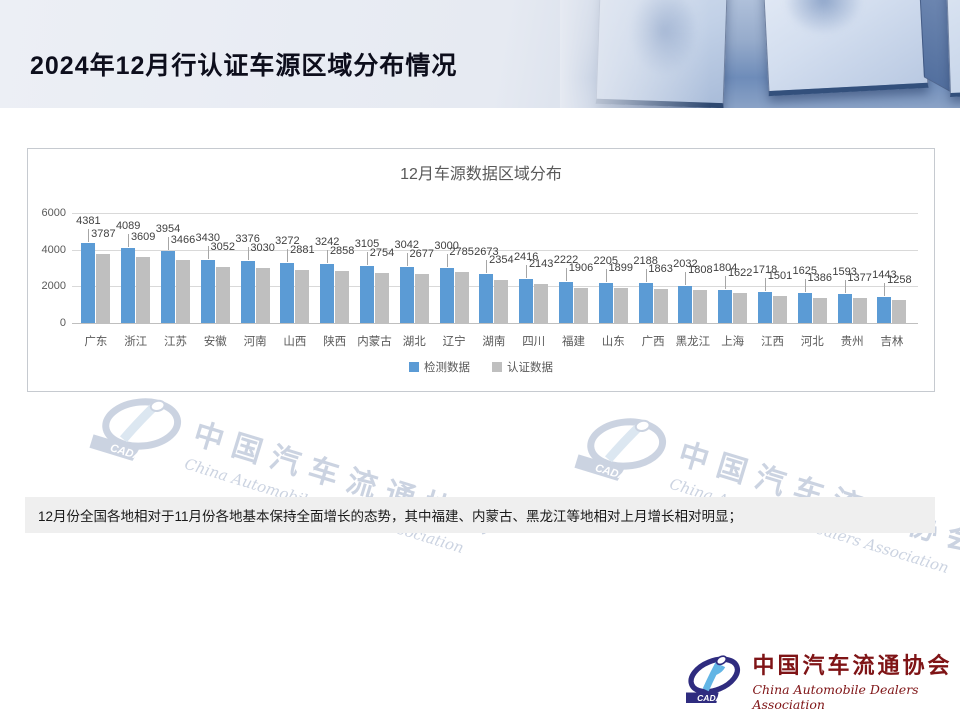 Image resolution: width=960 pixels, height=720 pixels. I want to click on x-axis-category-label: 福建, so click(573, 342).